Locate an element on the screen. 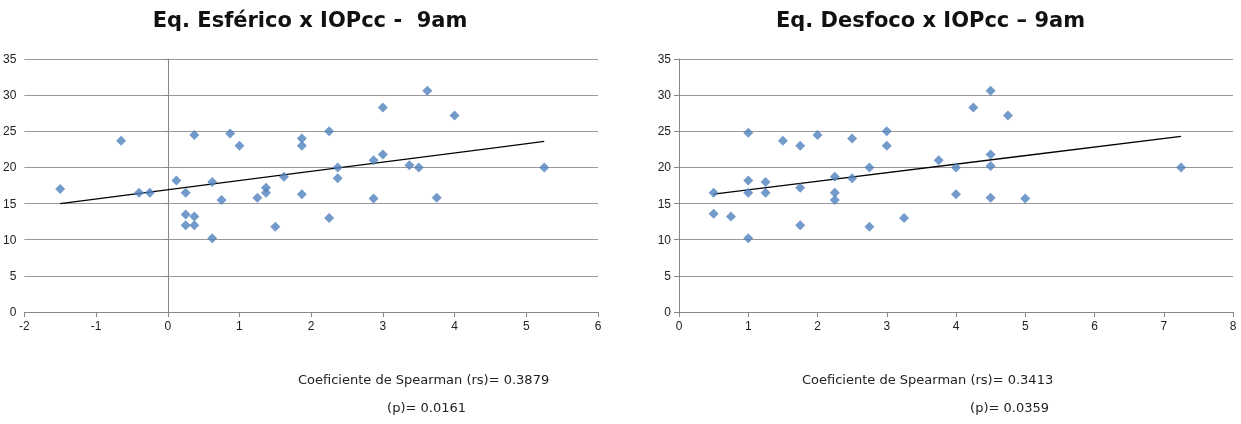  chart-title: Eq. Desfoco x IOPcc – 9am is located at coordinates (930, 19).